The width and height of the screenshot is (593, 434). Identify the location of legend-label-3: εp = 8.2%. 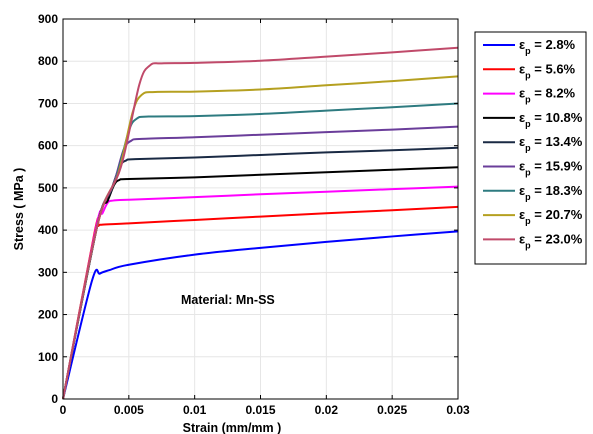
(547, 95).